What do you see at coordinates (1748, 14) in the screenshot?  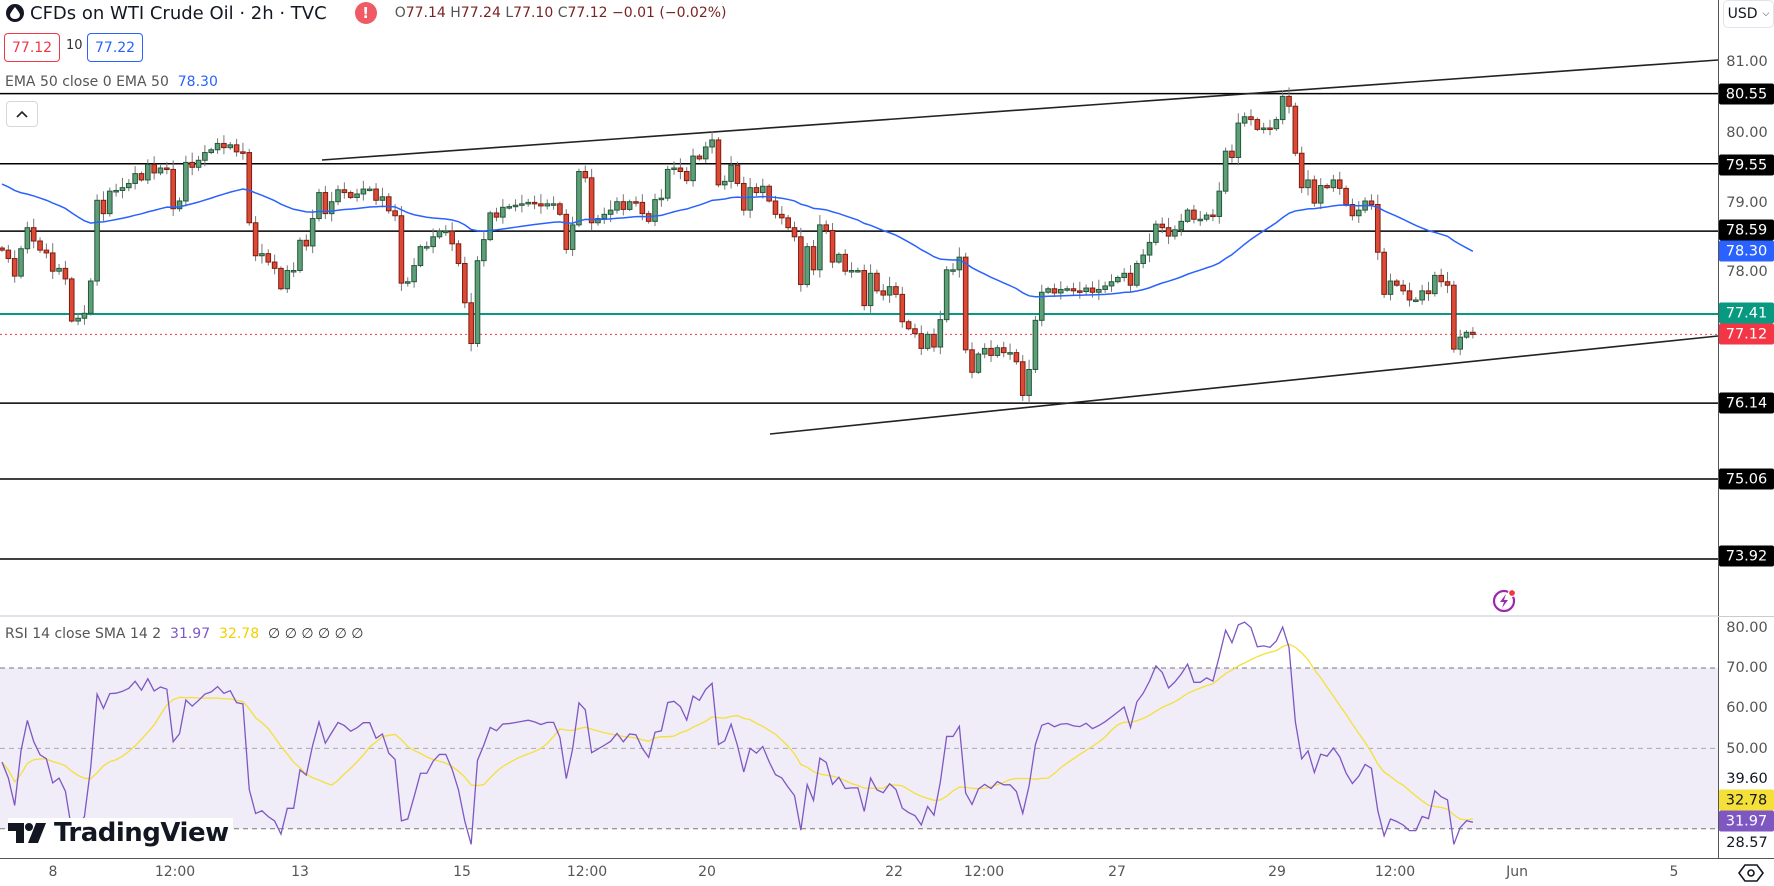 I see `currency-dropdown: USD ⌵` at bounding box center [1748, 14].